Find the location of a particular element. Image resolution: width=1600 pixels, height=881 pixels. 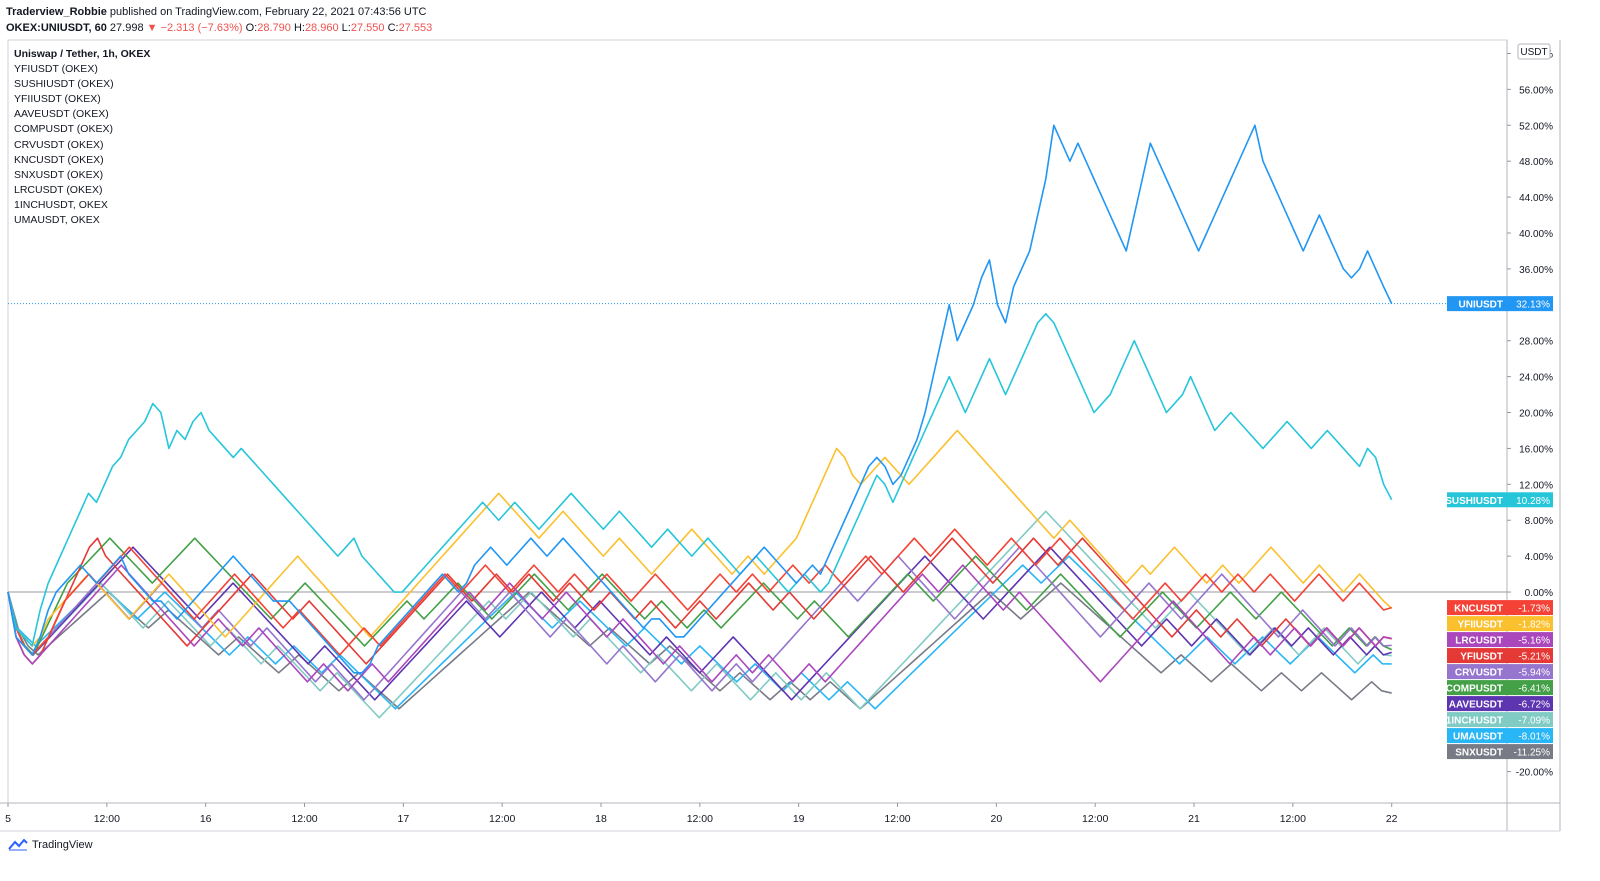

y-tick-label: 56.00% is located at coordinates (1536, 90).